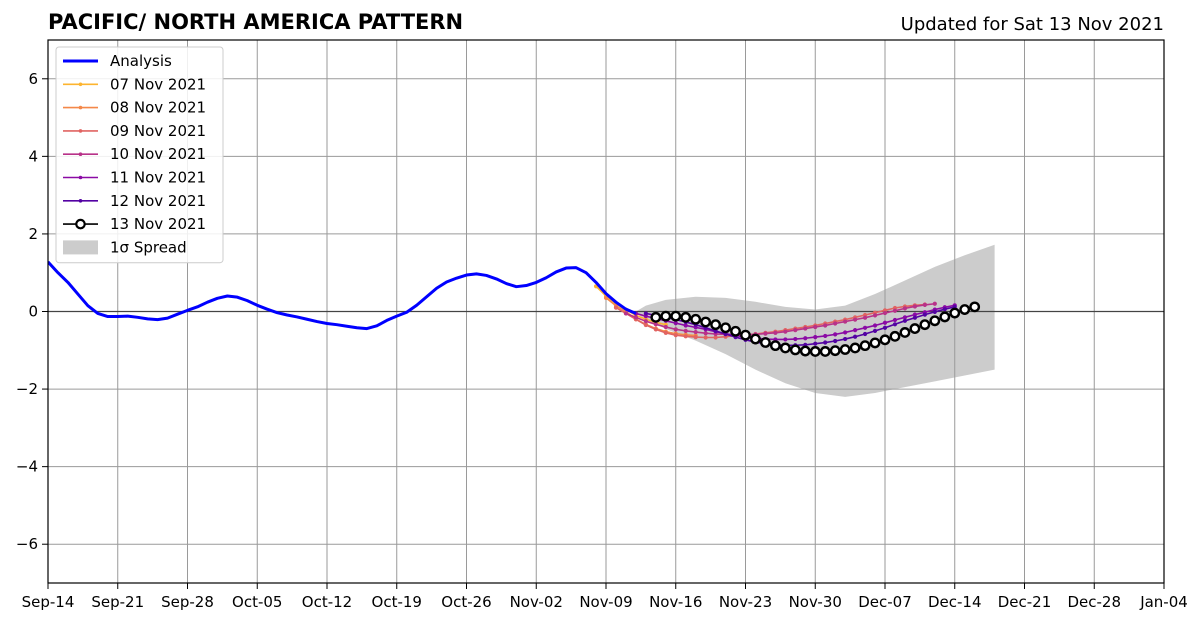  I want to click on x-tick-label: Sep-14, so click(48, 602).